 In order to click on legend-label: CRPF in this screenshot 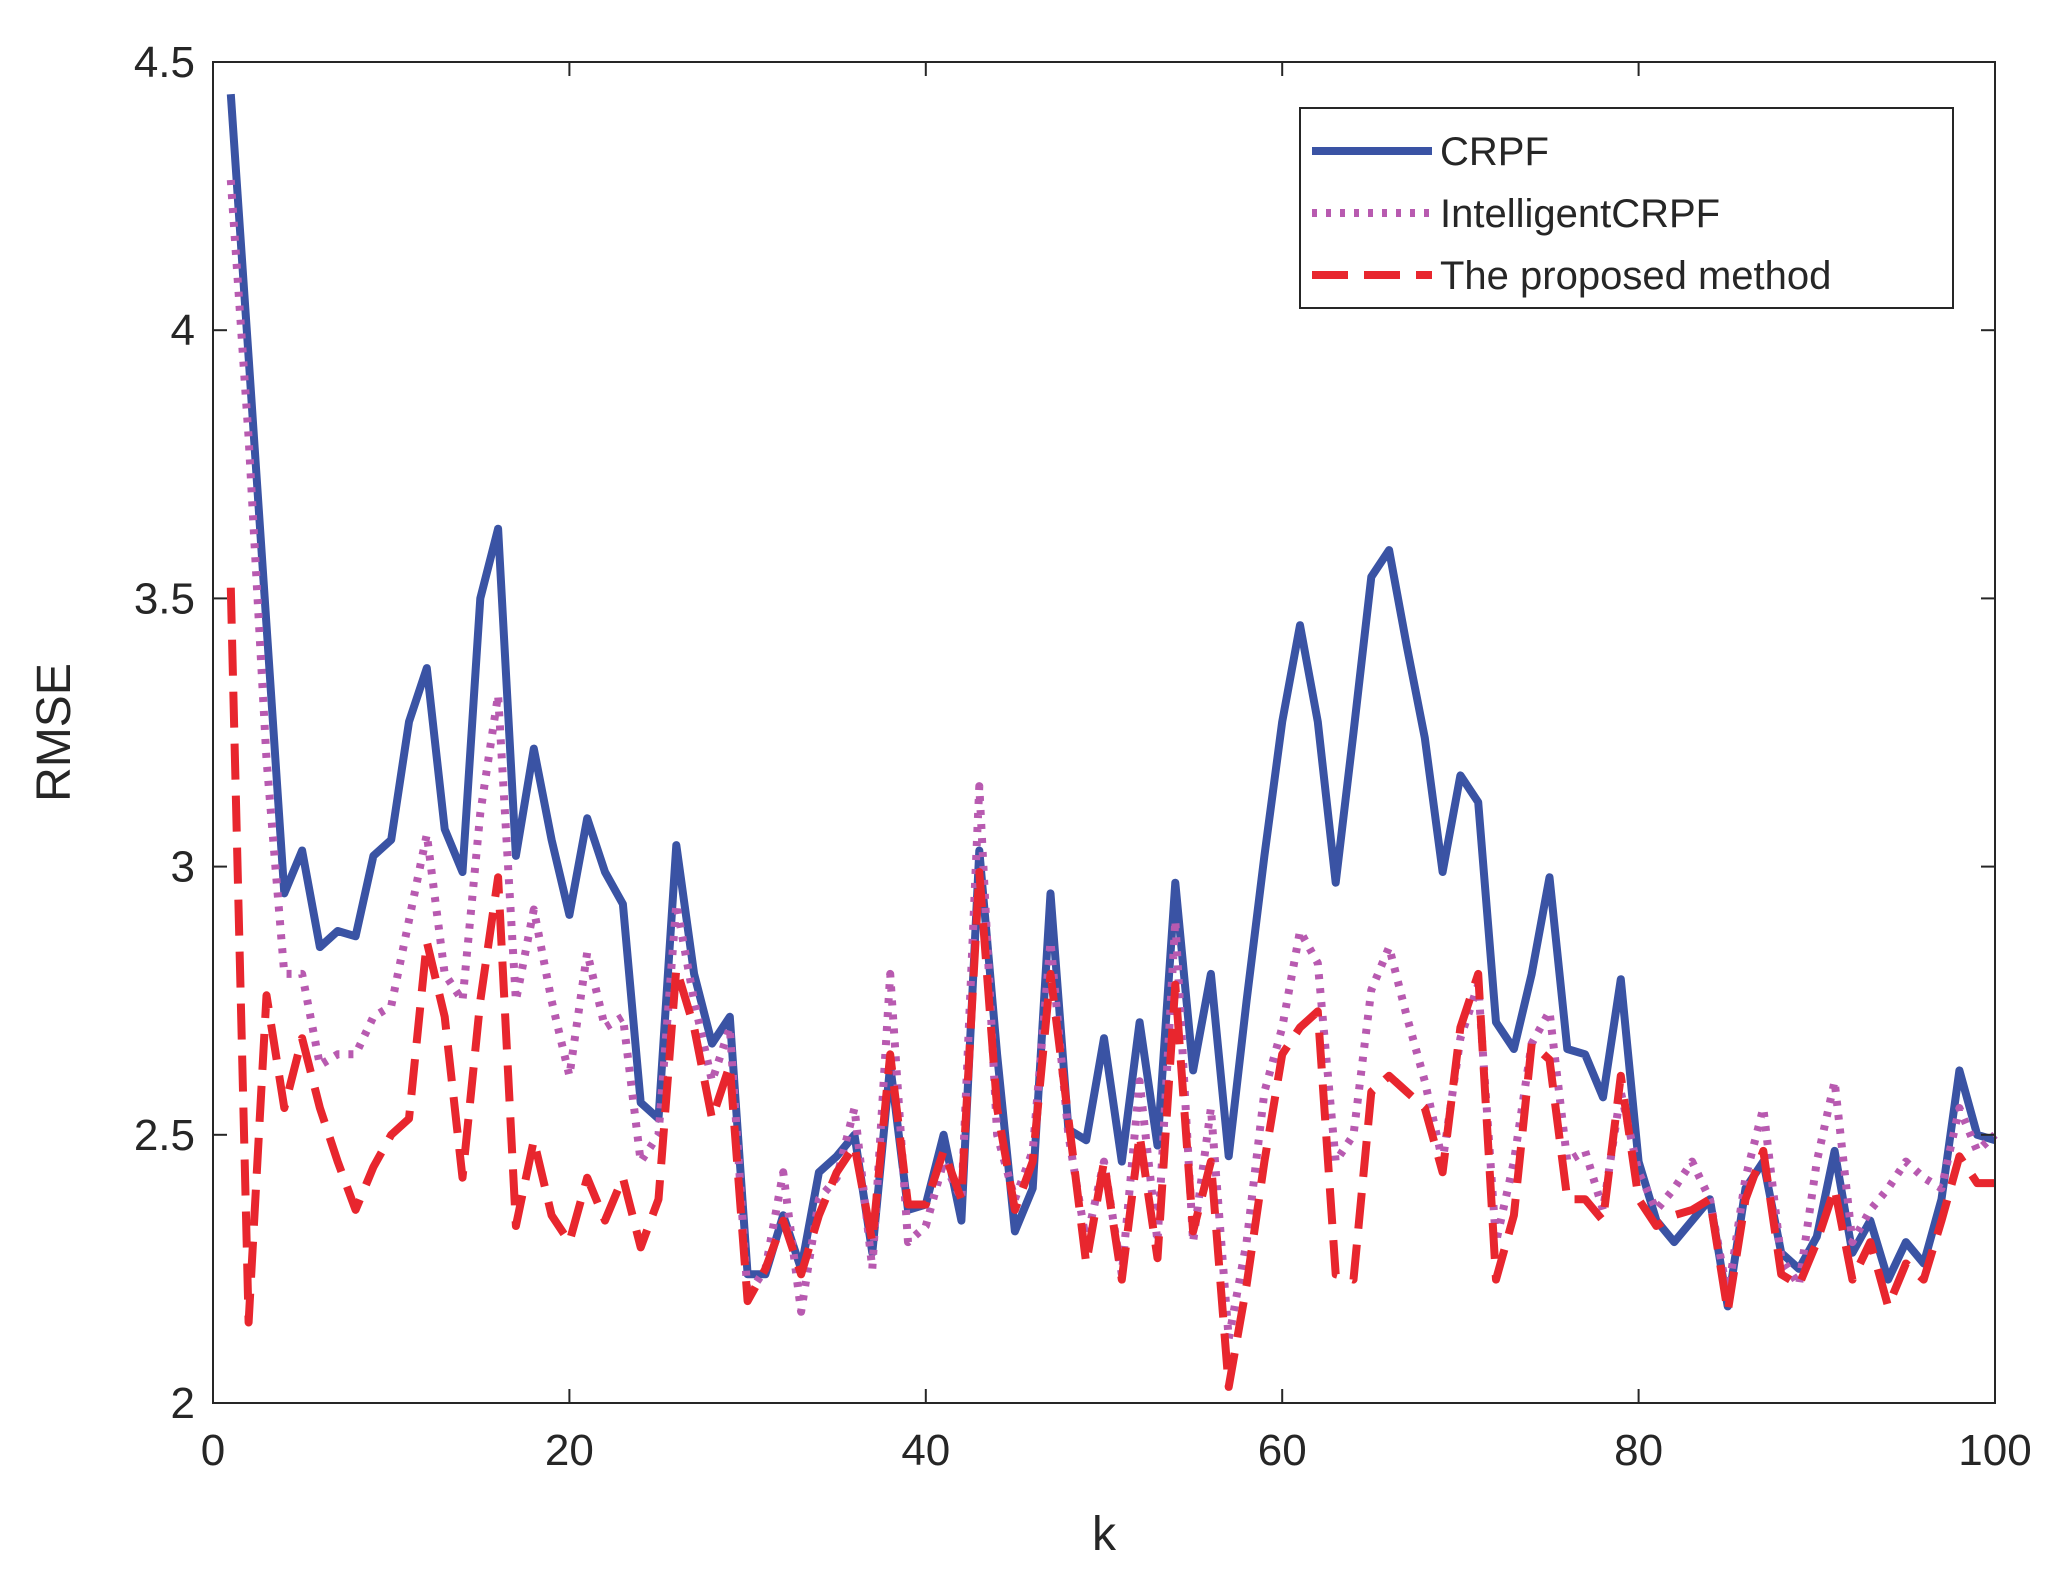, I will do `click(1494, 152)`.